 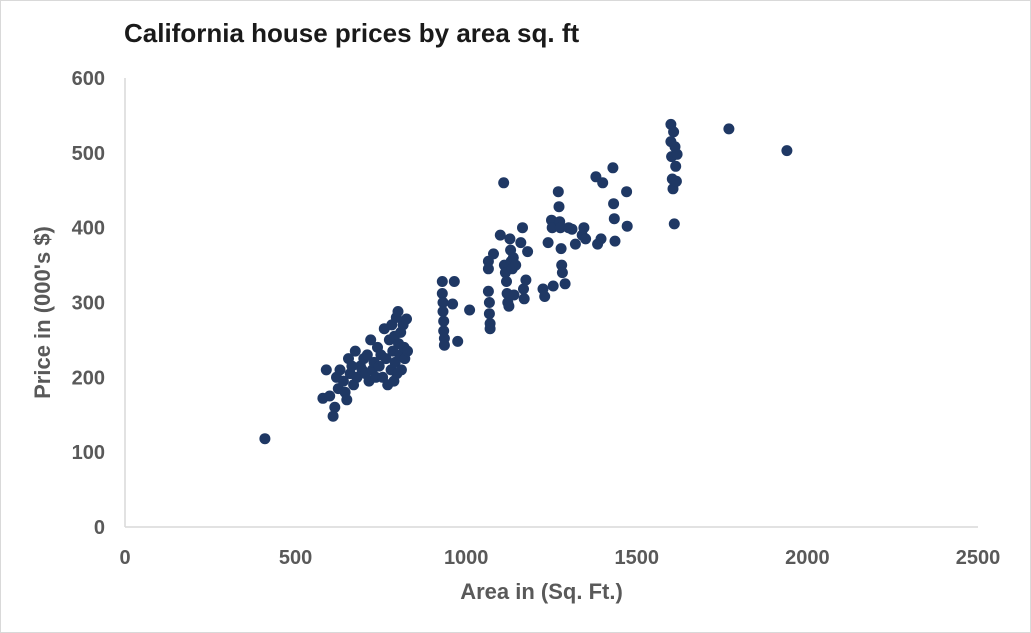 I want to click on x-tick-labels: 0 500 1000 1500 2000 2500, so click(x=559, y=558).